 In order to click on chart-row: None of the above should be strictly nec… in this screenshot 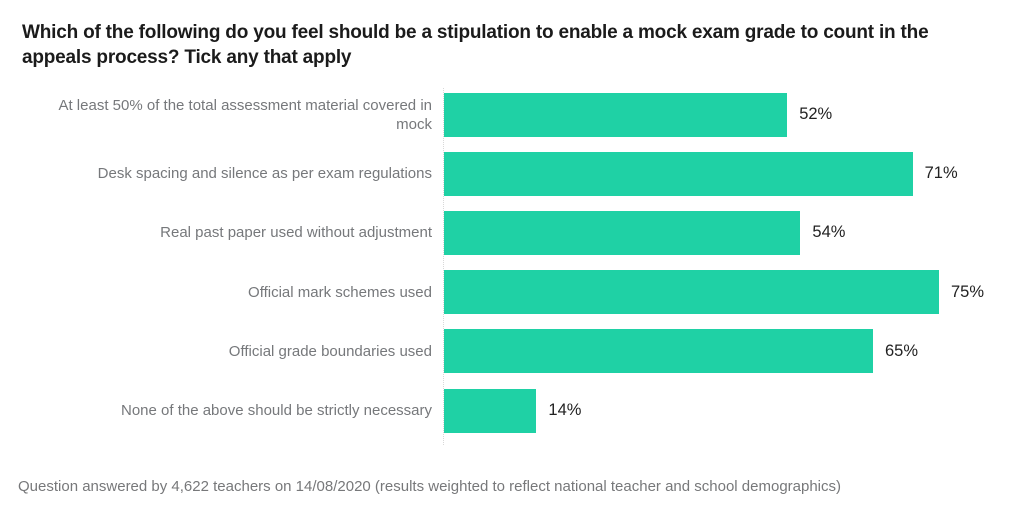, I will do `click(512, 410)`.